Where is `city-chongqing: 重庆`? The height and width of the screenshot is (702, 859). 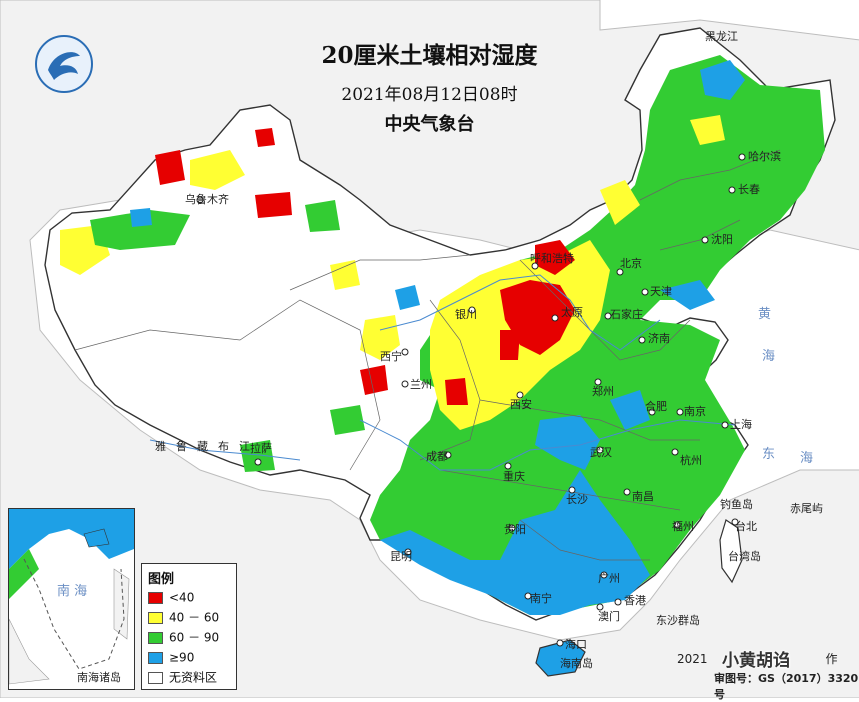 city-chongqing: 重庆 is located at coordinates (514, 476).